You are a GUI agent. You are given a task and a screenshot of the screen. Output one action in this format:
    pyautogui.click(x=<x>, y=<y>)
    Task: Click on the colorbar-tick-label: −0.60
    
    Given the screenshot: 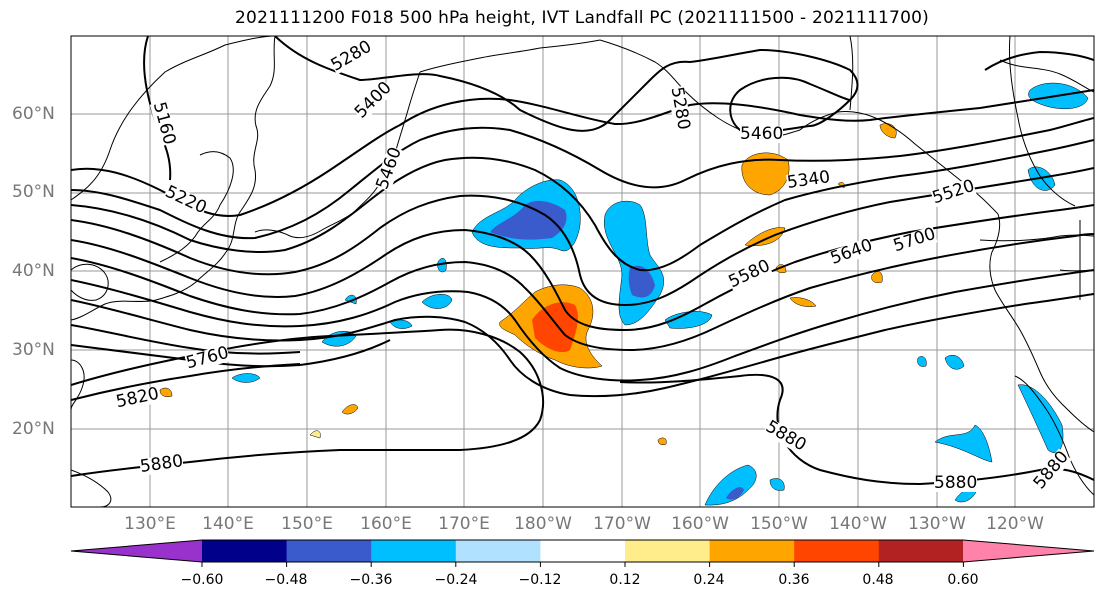 What is the action you would take?
    pyautogui.click(x=202, y=580)
    